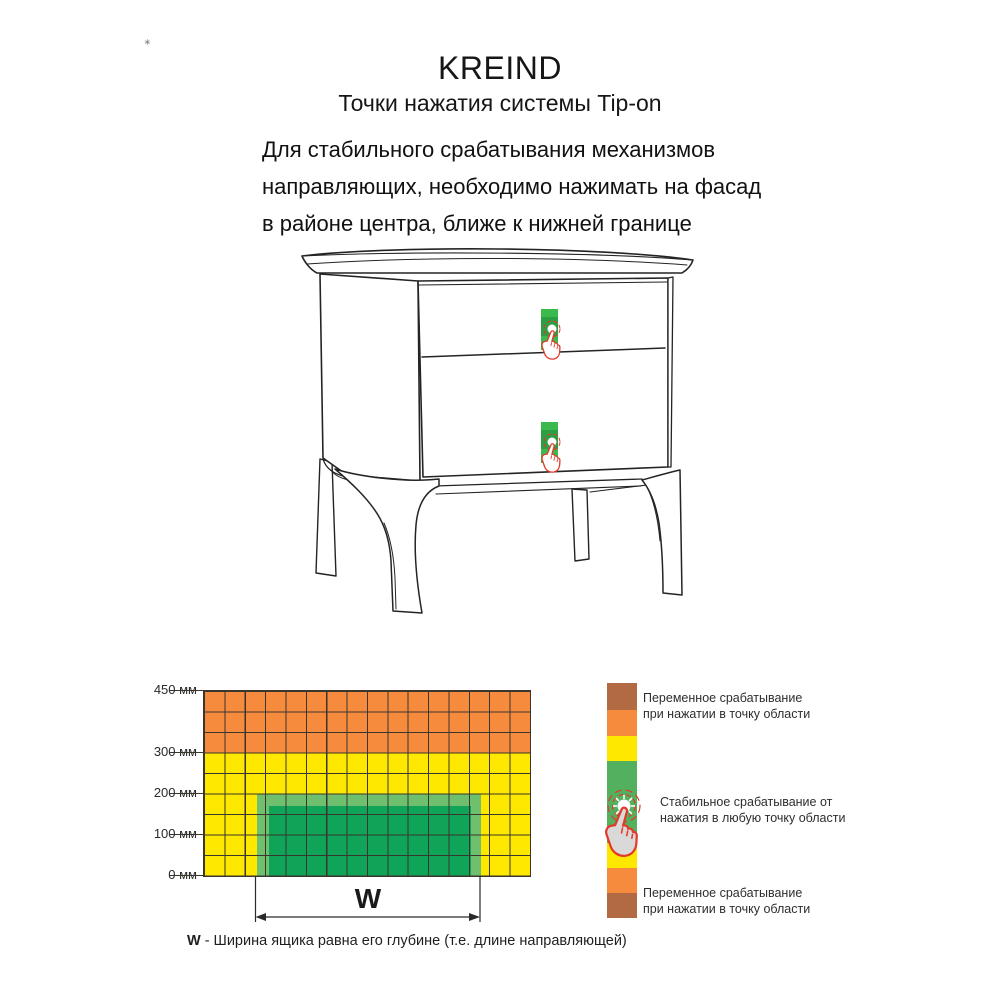  What do you see at coordinates (370, 377) in the screenshot?
I see `side-panel` at bounding box center [370, 377].